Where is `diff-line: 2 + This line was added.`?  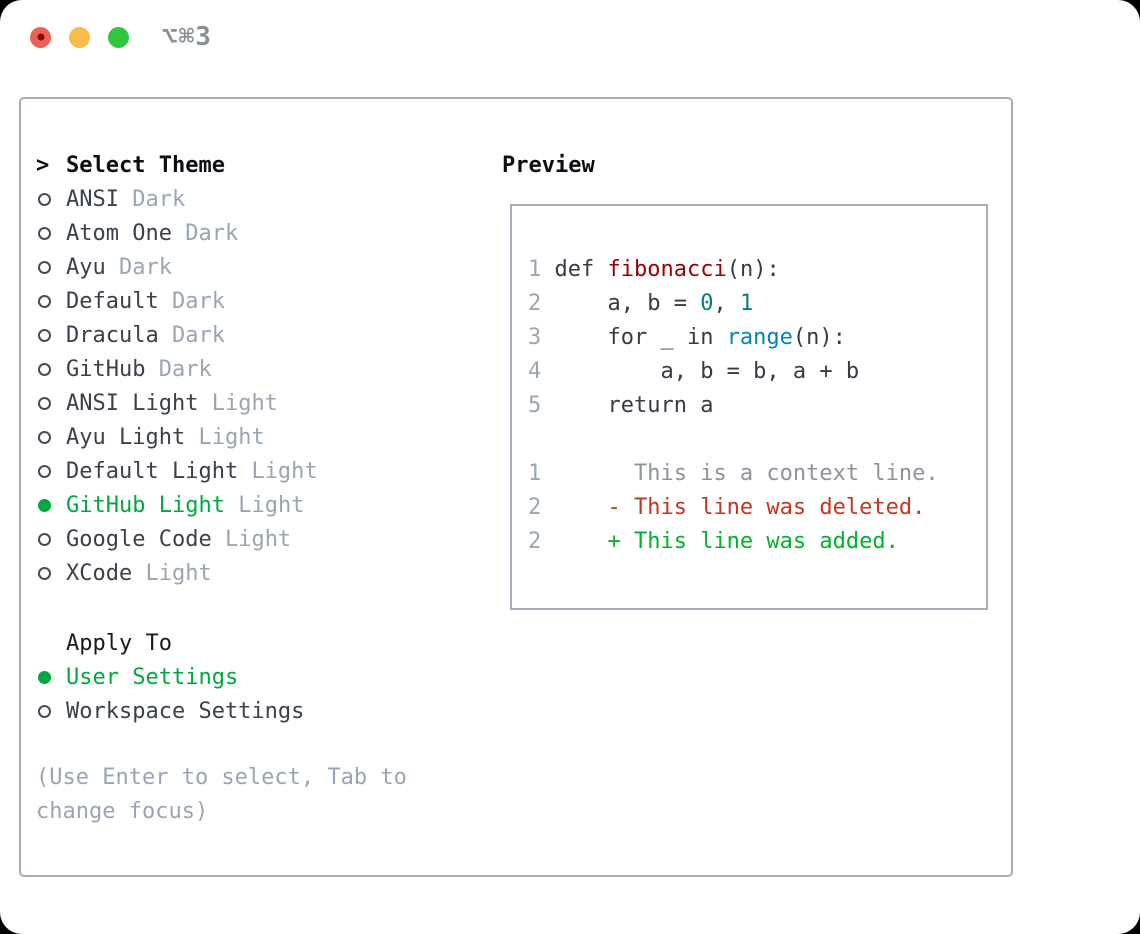 diff-line: 2 + This line was added. is located at coordinates (757, 542).